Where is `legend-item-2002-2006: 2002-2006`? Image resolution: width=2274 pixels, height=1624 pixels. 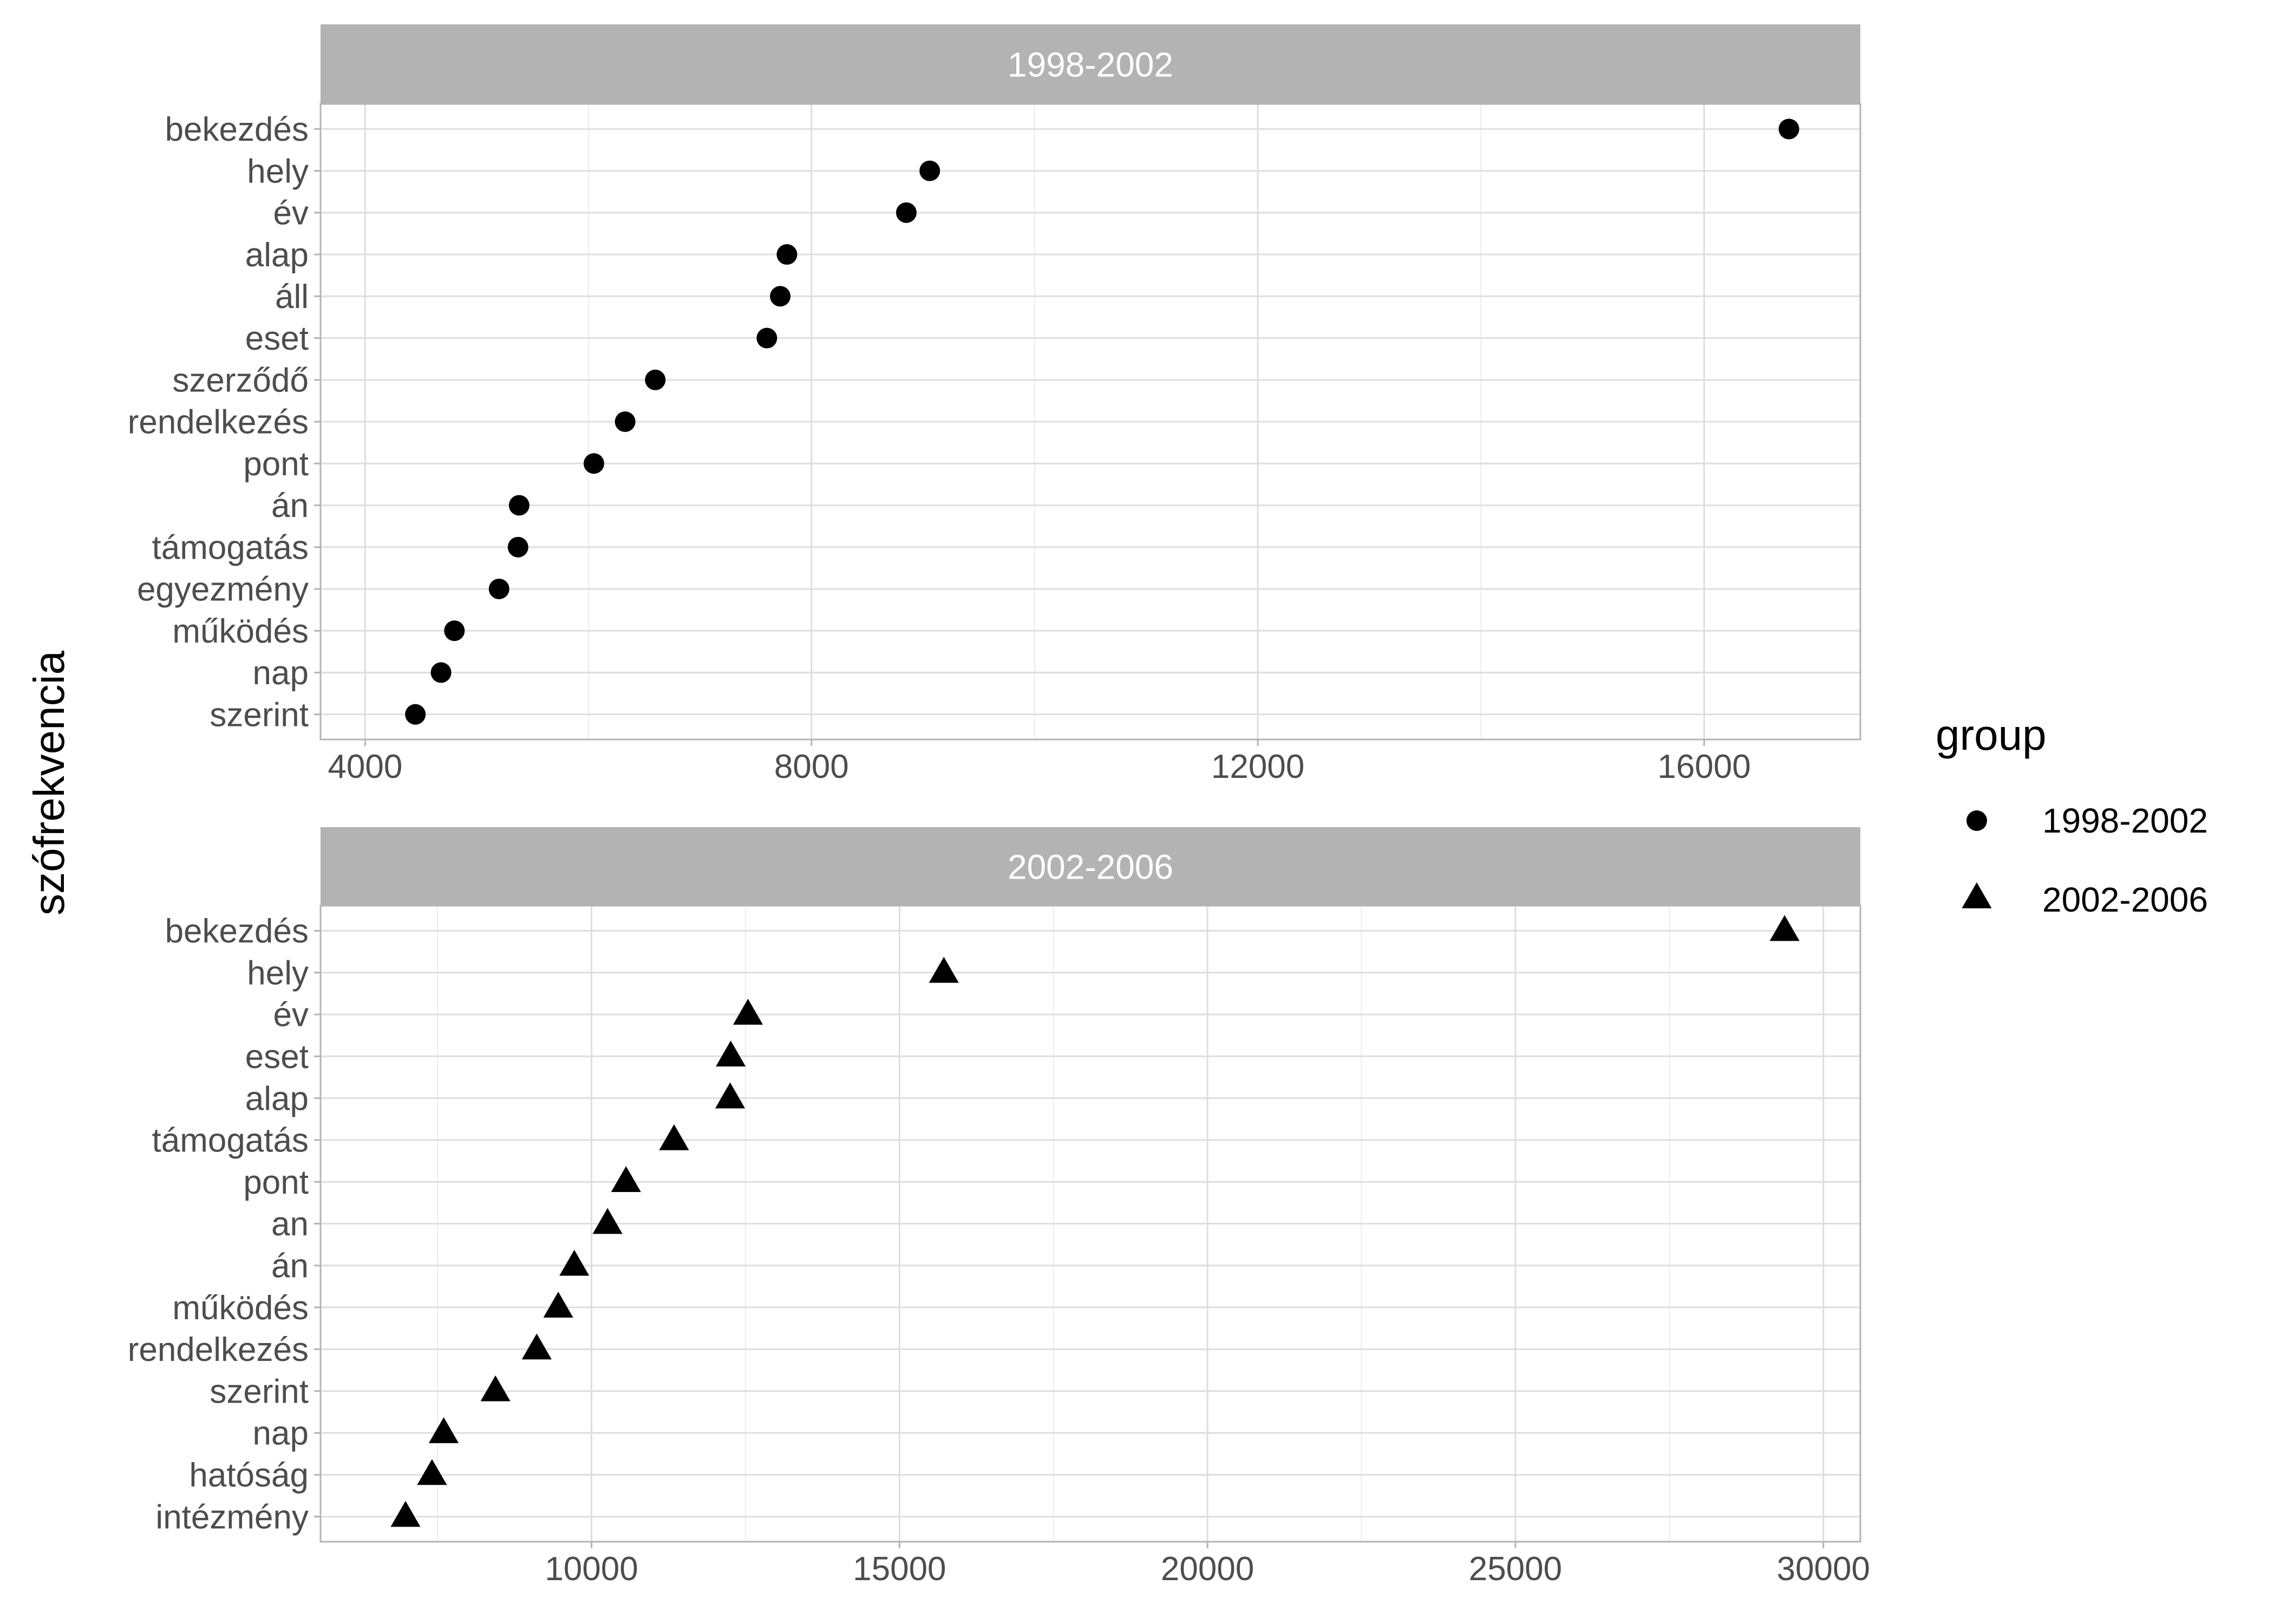
legend-item-2002-2006: 2002-2006 is located at coordinates (2085, 899).